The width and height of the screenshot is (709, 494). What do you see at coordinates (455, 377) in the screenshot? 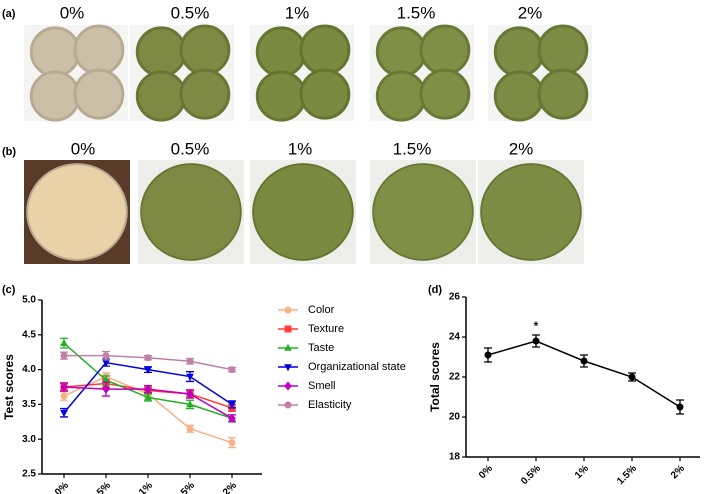
I see `y-tick-label: 22` at bounding box center [455, 377].